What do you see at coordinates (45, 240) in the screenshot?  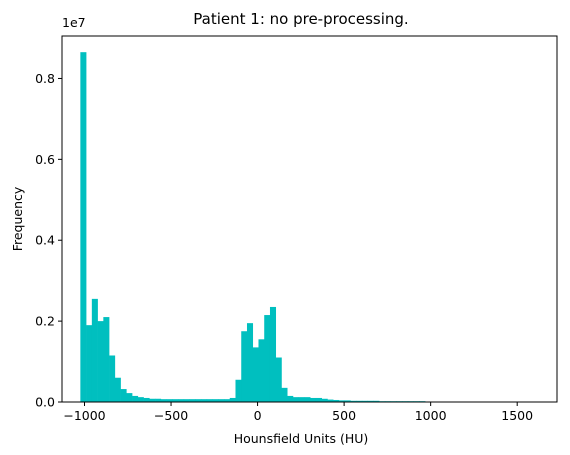 I see `y-tick-label: 0.4` at bounding box center [45, 240].